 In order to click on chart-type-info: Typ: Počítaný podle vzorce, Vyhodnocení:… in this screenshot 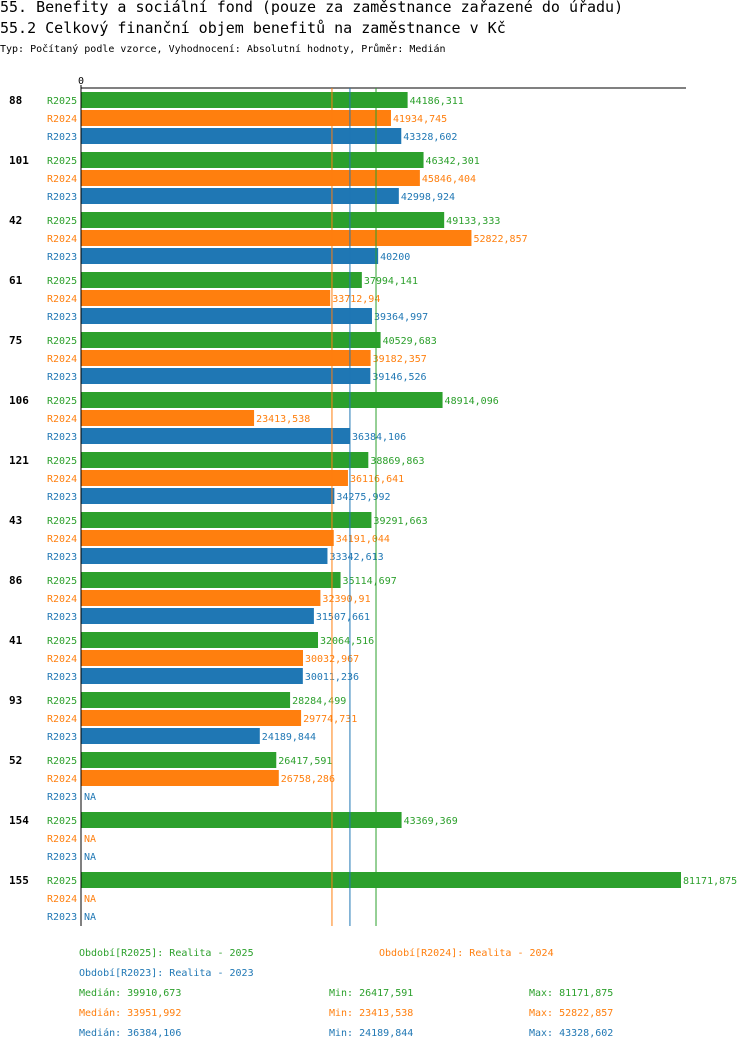, I will do `click(223, 49)`.